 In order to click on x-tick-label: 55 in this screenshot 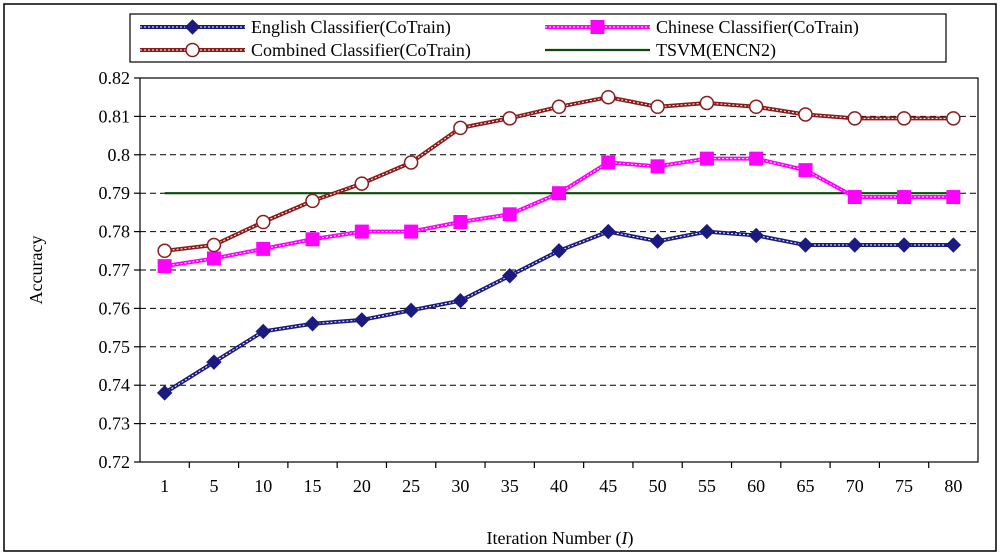, I will do `click(707, 486)`.